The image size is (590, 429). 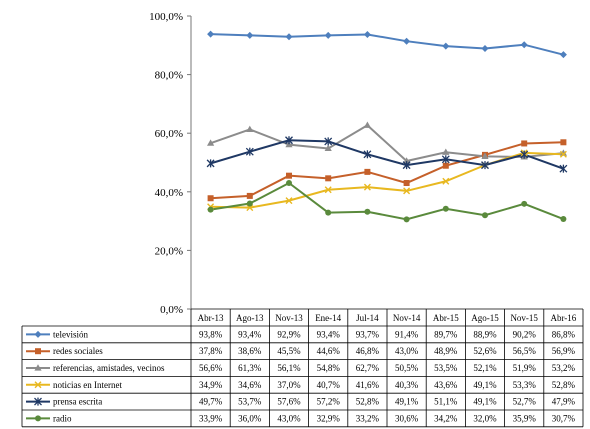 What do you see at coordinates (446, 351) in the screenshot?
I see `data-label: 48,9%` at bounding box center [446, 351].